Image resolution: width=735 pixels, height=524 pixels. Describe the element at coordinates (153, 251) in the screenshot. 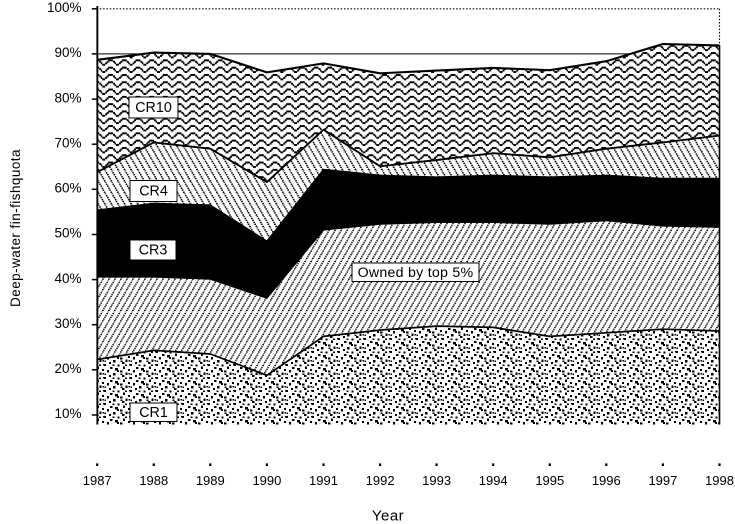

I see `svg-text: CR3` at that location.